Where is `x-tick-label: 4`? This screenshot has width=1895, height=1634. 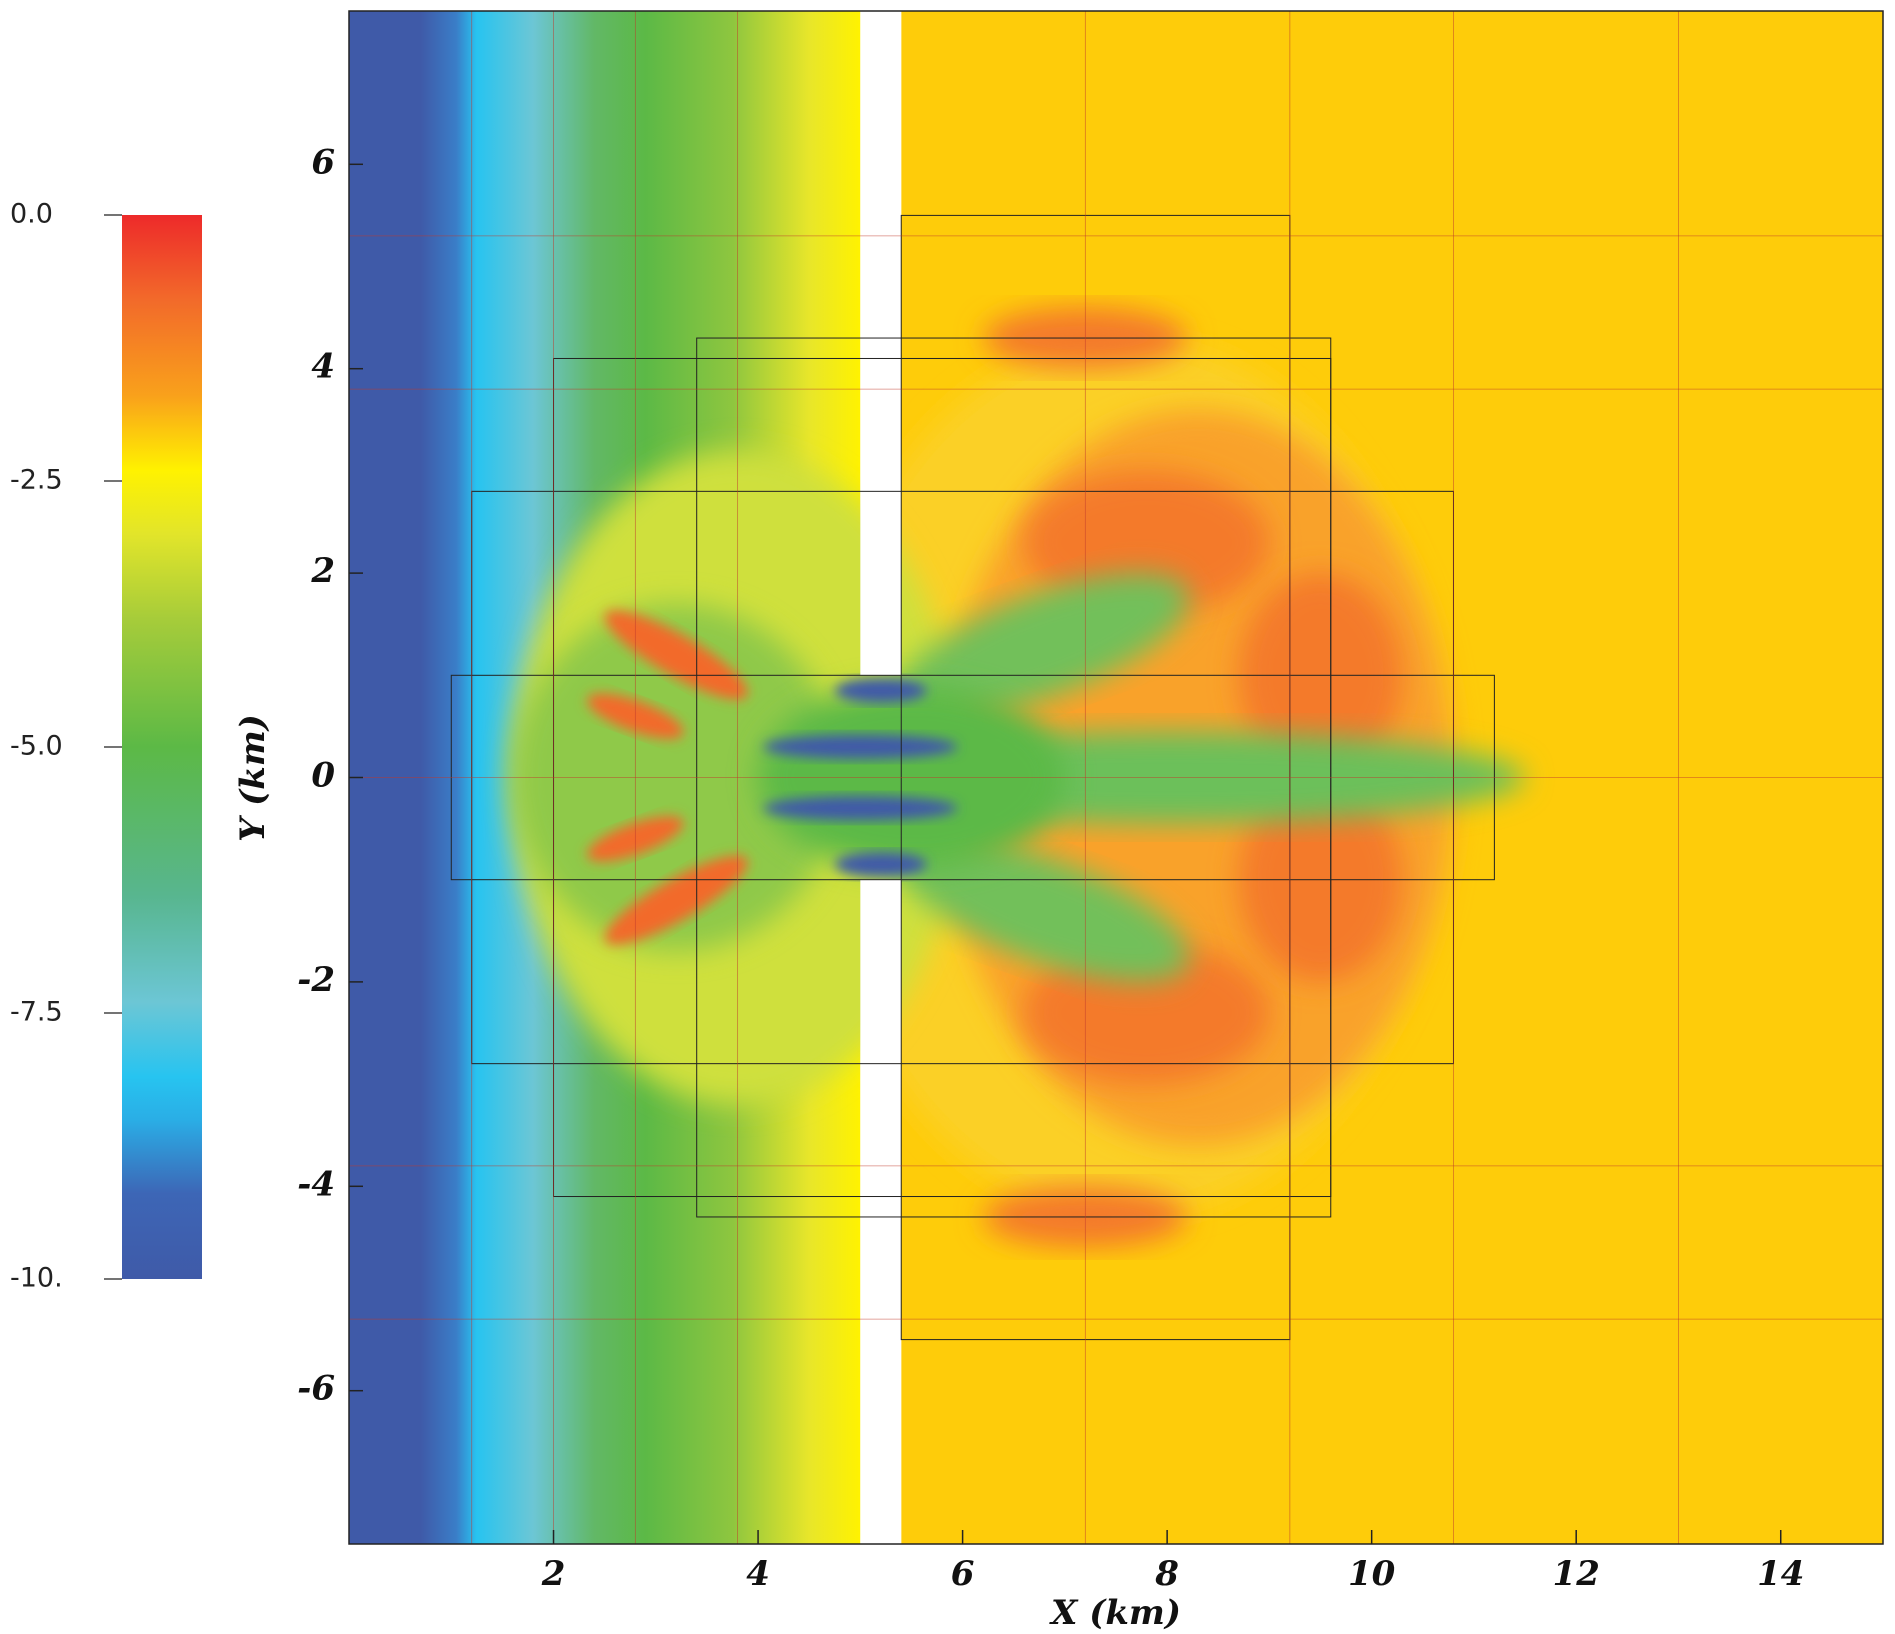
x-tick-label: 4 is located at coordinates (758, 1574).